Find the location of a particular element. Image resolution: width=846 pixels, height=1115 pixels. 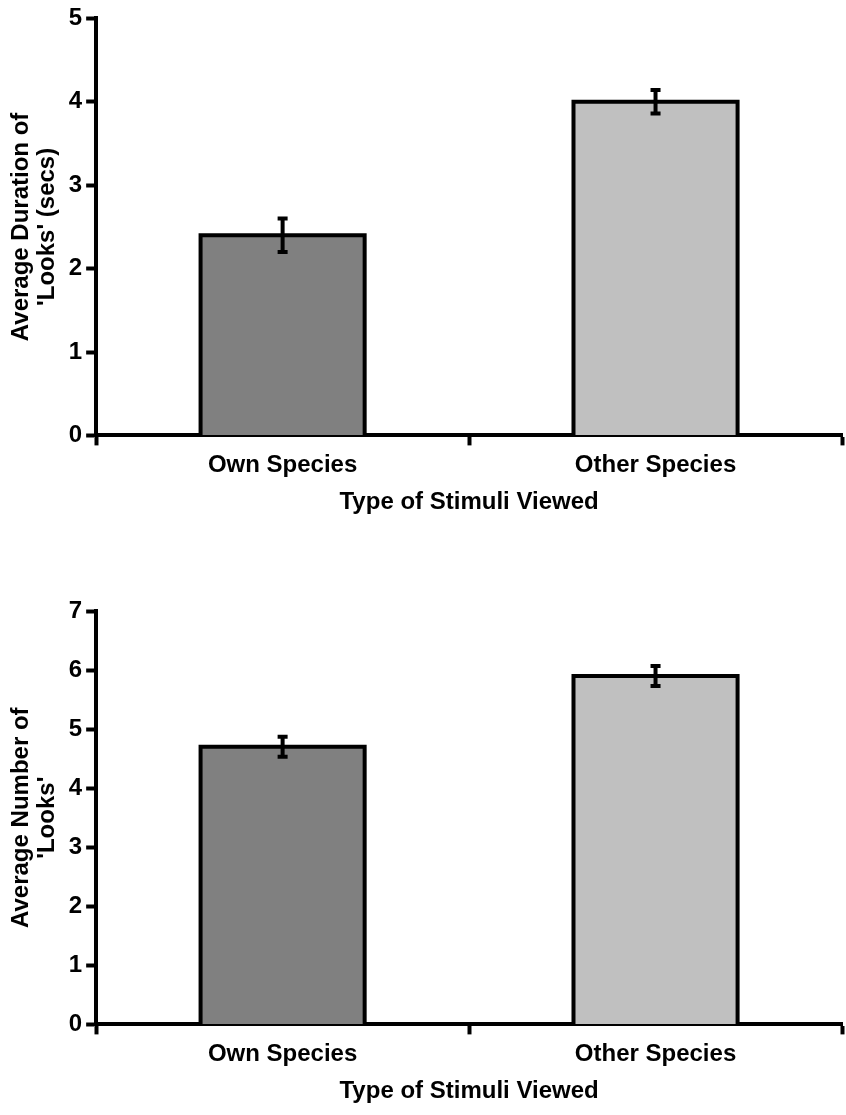

y-tick-label: 6 is located at coordinates (75, 668).